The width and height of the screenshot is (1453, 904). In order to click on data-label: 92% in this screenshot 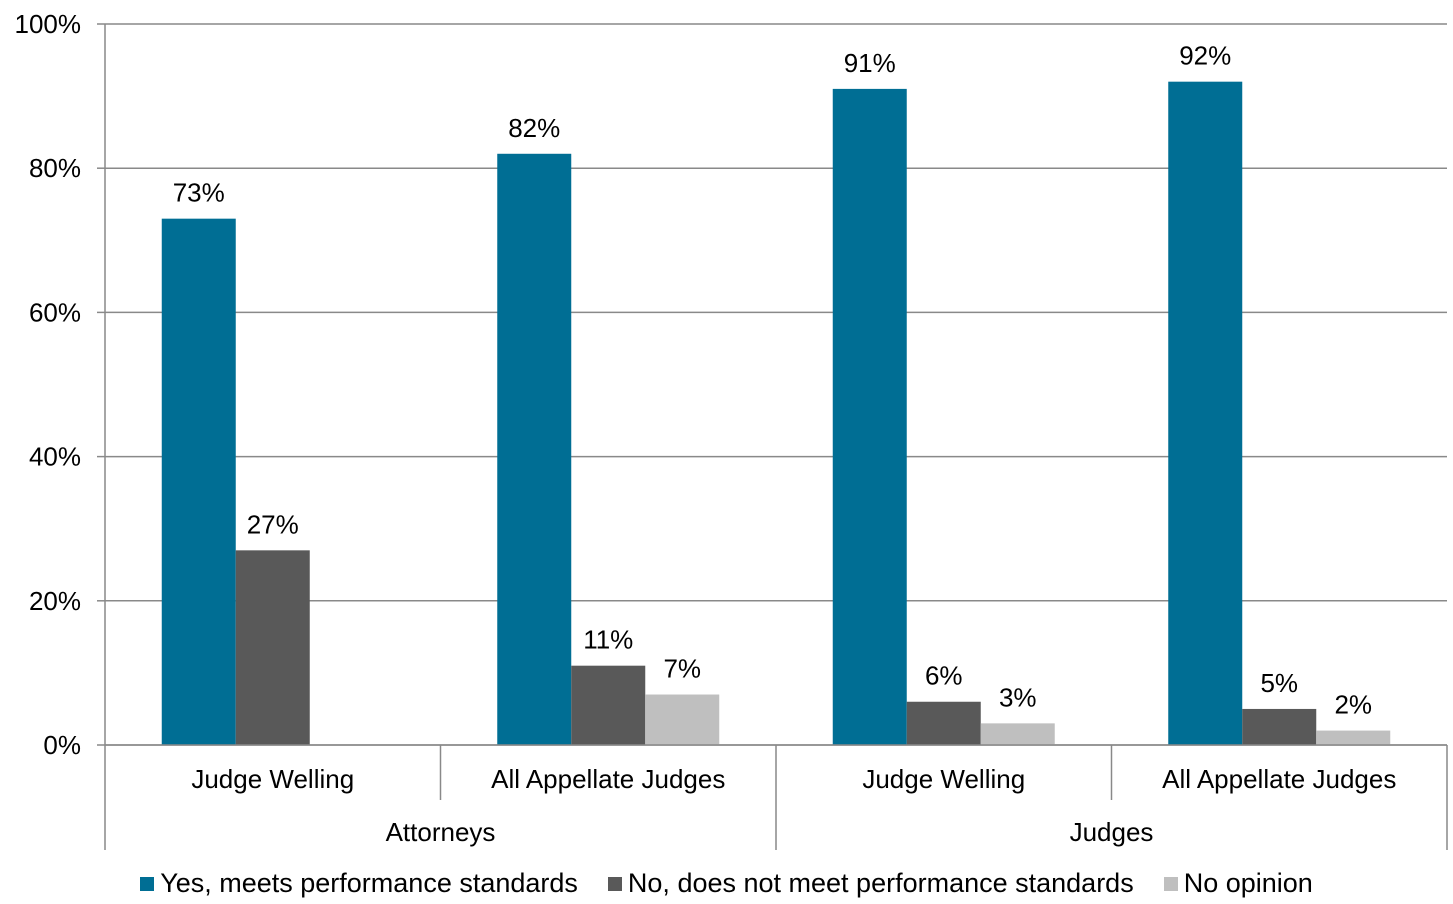, I will do `click(1205, 56)`.